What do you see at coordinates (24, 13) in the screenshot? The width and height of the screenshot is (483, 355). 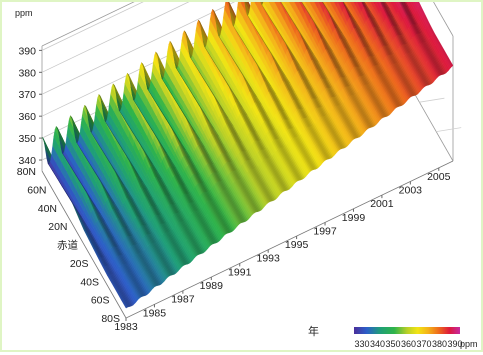 I see `z-axis-label: ppm` at bounding box center [24, 13].